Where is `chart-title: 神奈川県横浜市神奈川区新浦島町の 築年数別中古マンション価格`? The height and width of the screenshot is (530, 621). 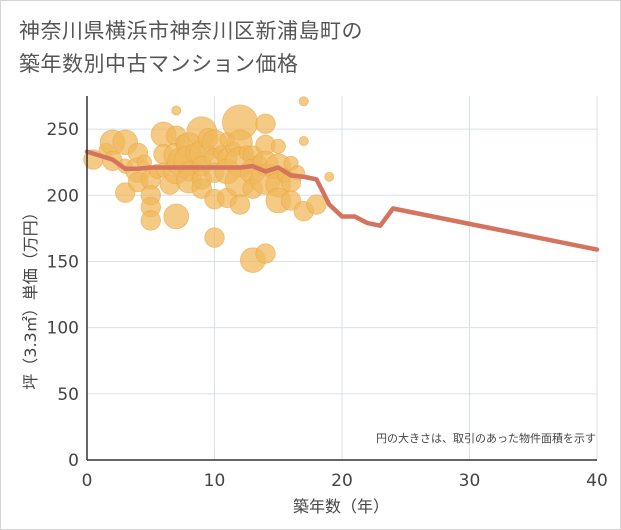 chart-title: 神奈川県横浜市神奈川区新浦島町の 築年数別中古マンション価格 is located at coordinates (191, 48).